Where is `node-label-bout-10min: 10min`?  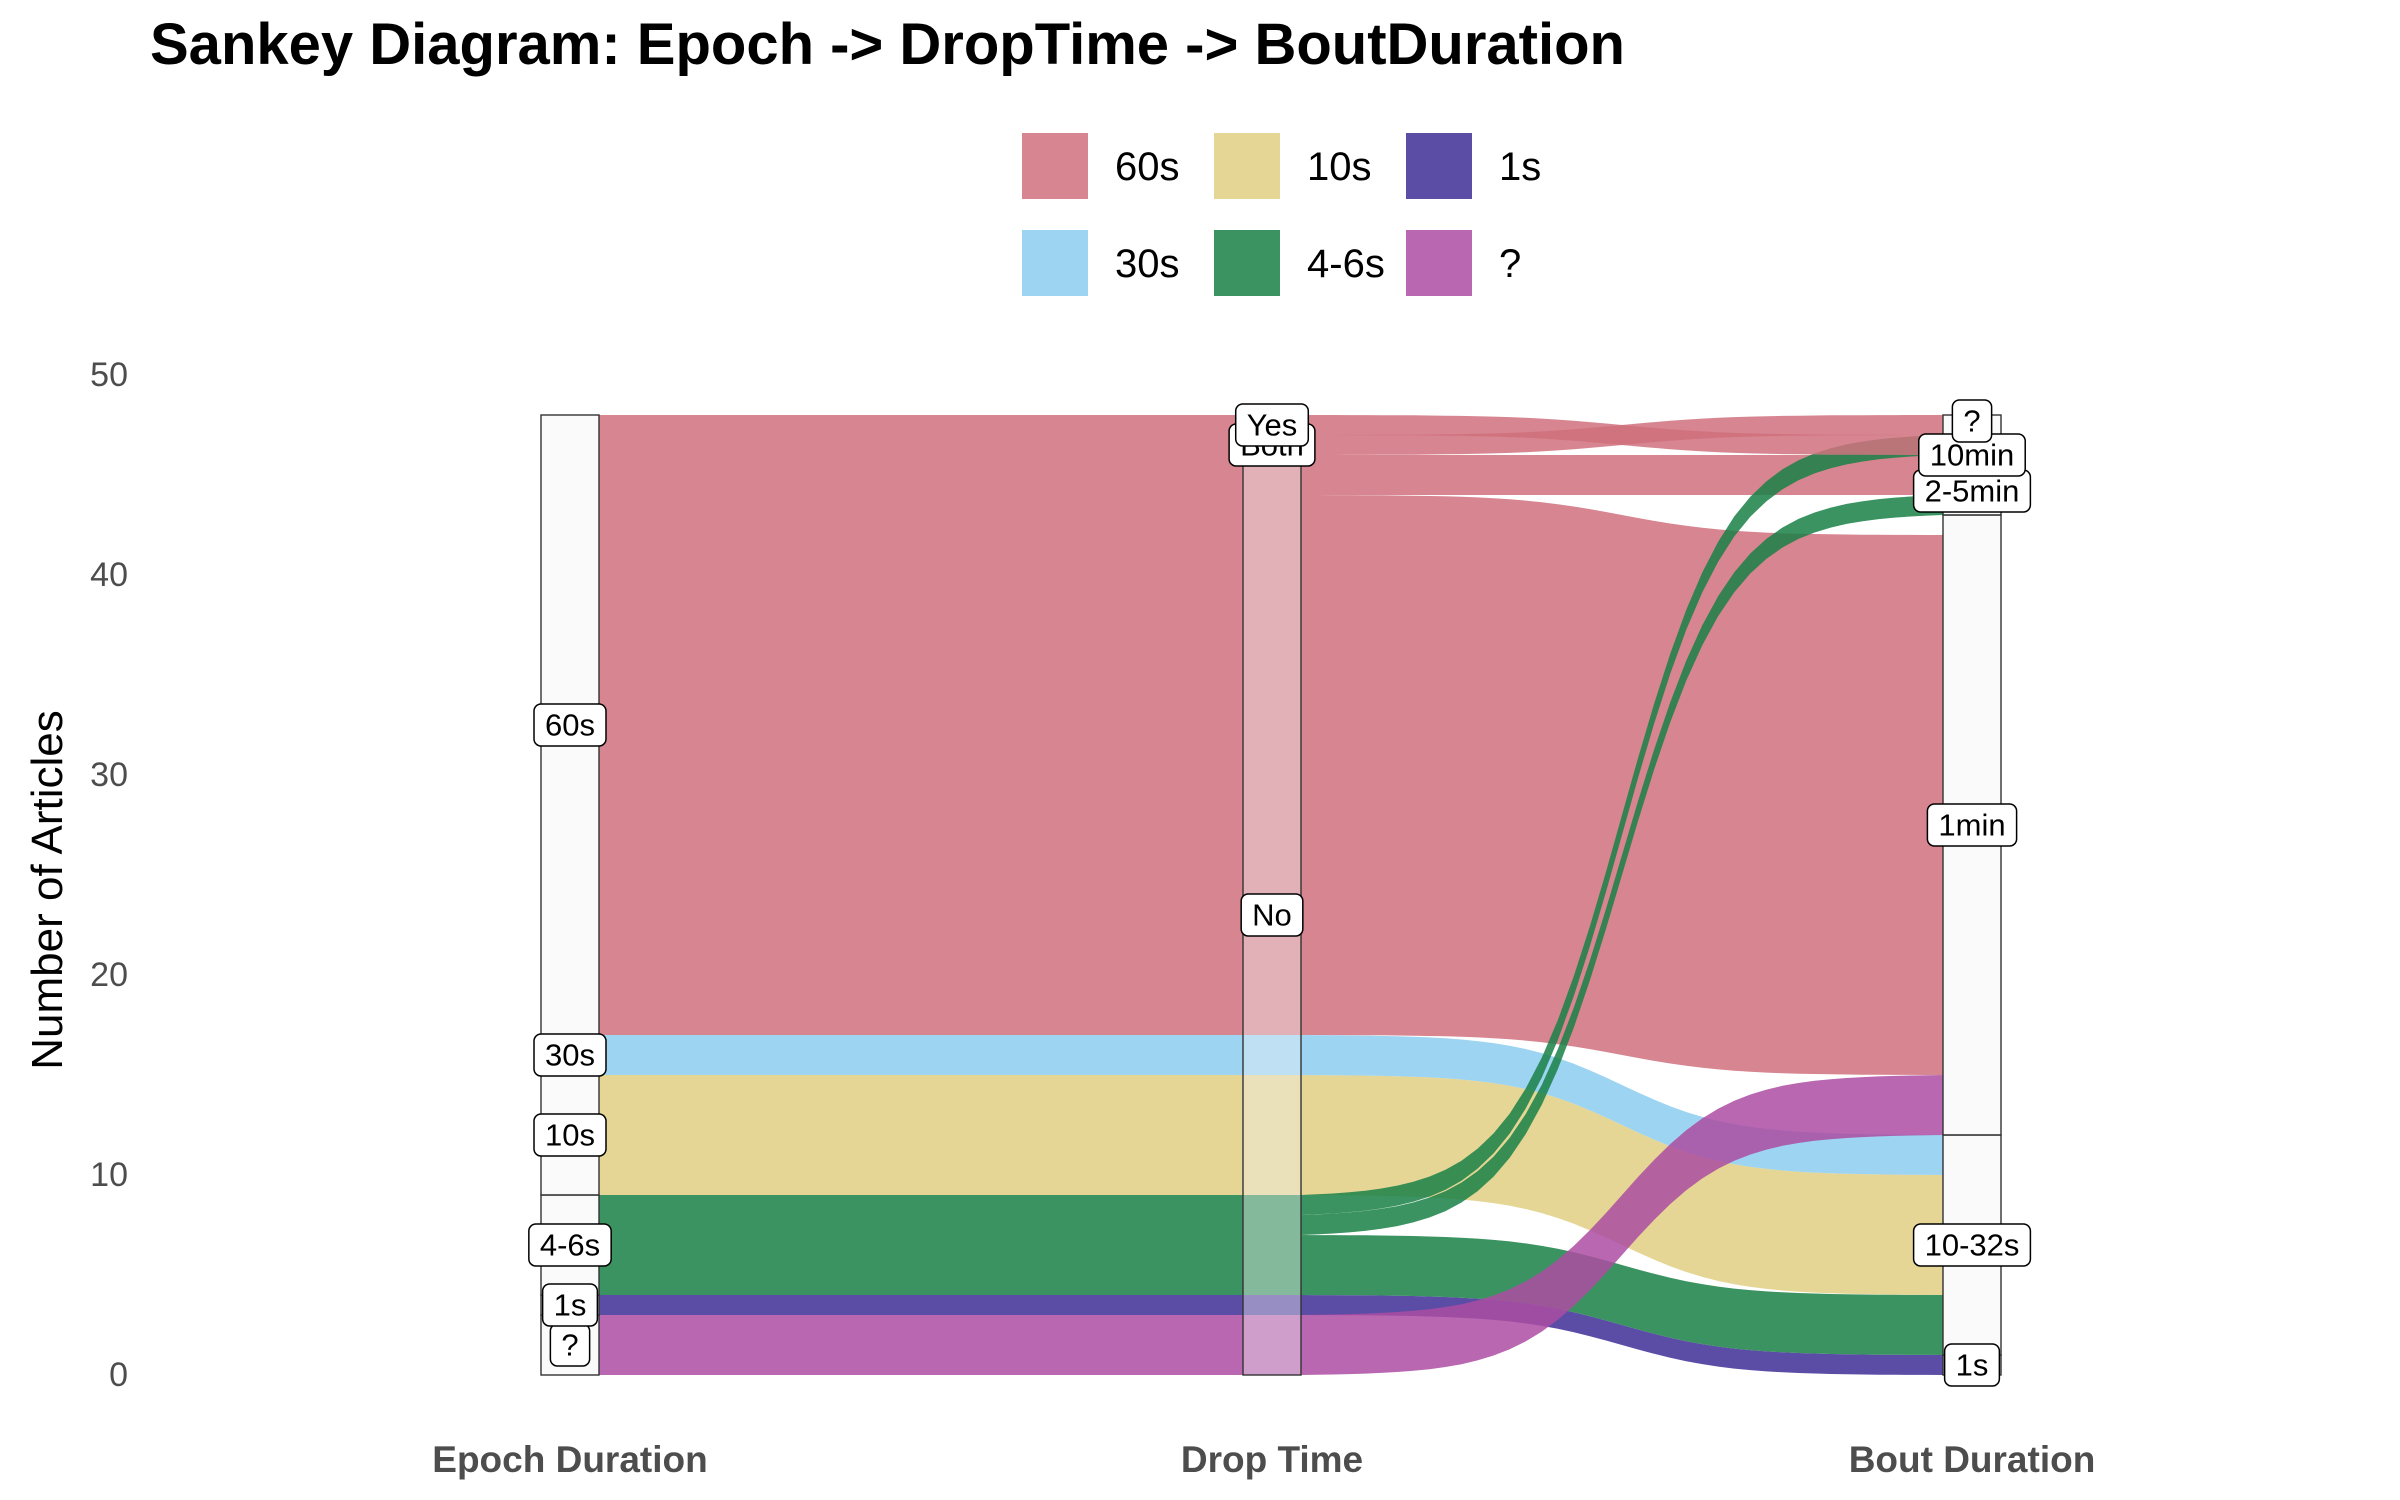 node-label-bout-10min: 10min is located at coordinates (1972, 455).